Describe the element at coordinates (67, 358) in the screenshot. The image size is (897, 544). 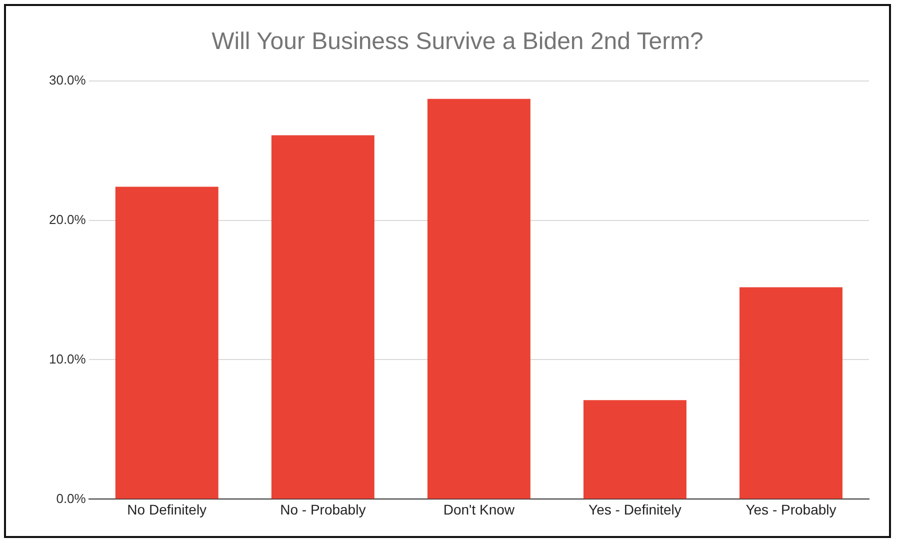
I see `y-tick-label: 10.0%` at that location.